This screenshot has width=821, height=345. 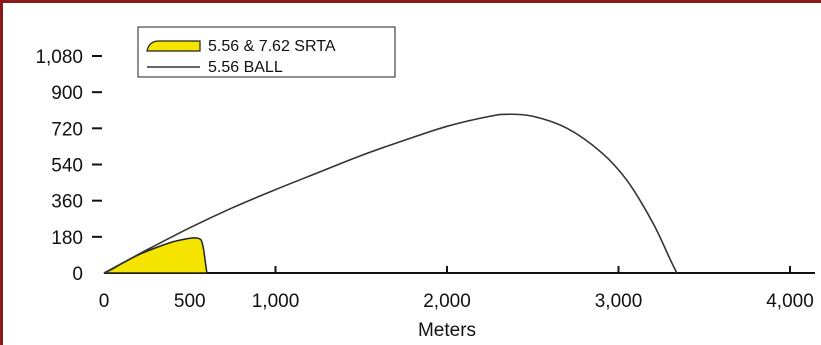 What do you see at coordinates (173, 46) in the screenshot?
I see `legend-swatch-srta` at bounding box center [173, 46].